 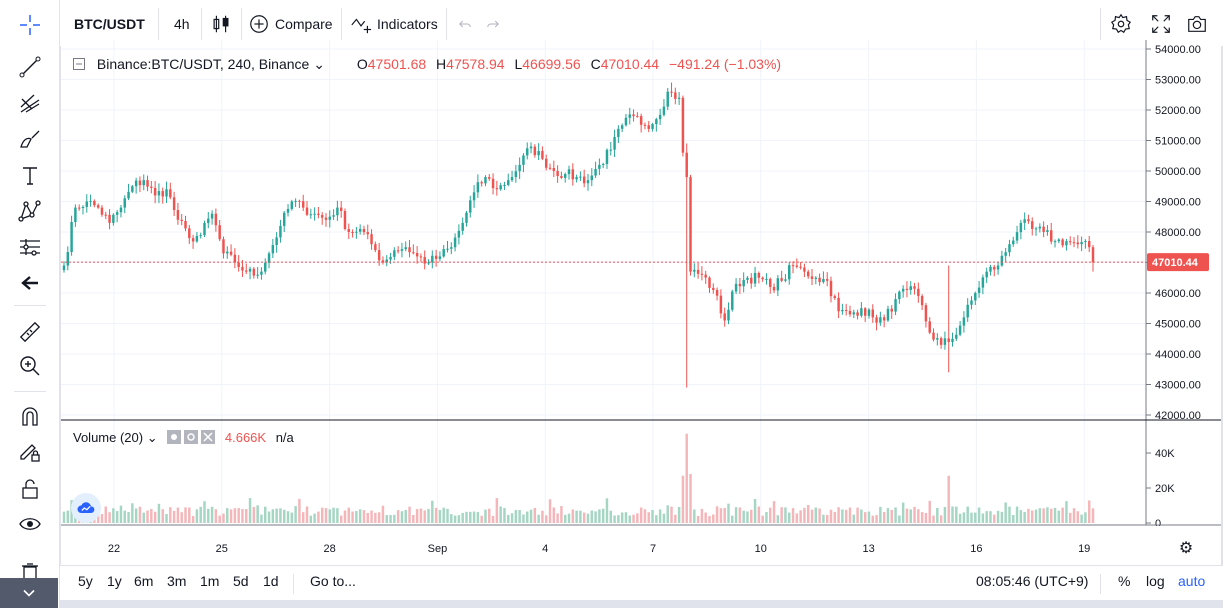 I want to click on range-6m-button: 6m, so click(x=144, y=581).